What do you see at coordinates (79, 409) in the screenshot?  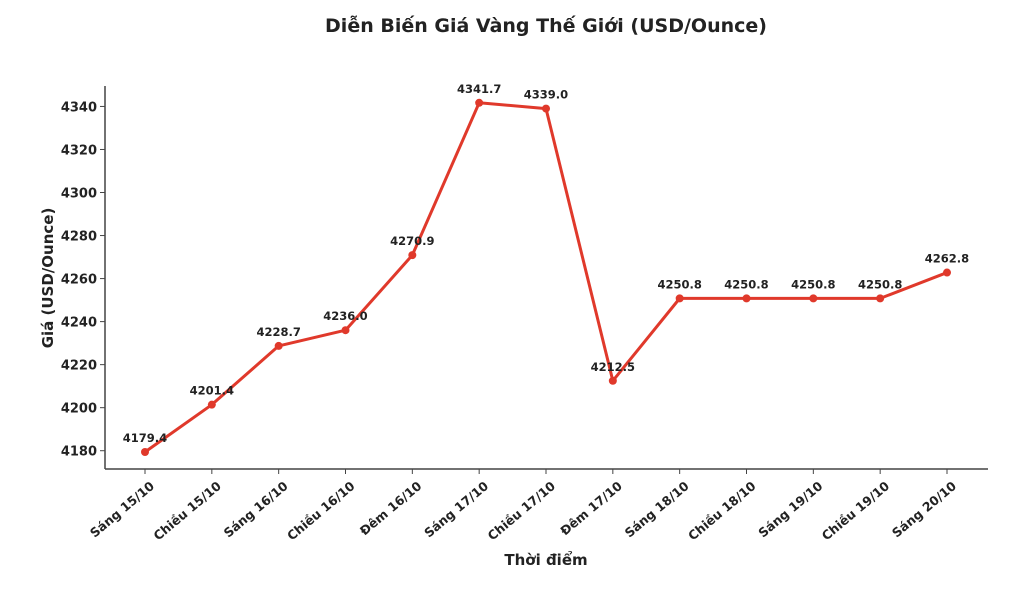 I see `y-tick-label: 4200` at bounding box center [79, 409].